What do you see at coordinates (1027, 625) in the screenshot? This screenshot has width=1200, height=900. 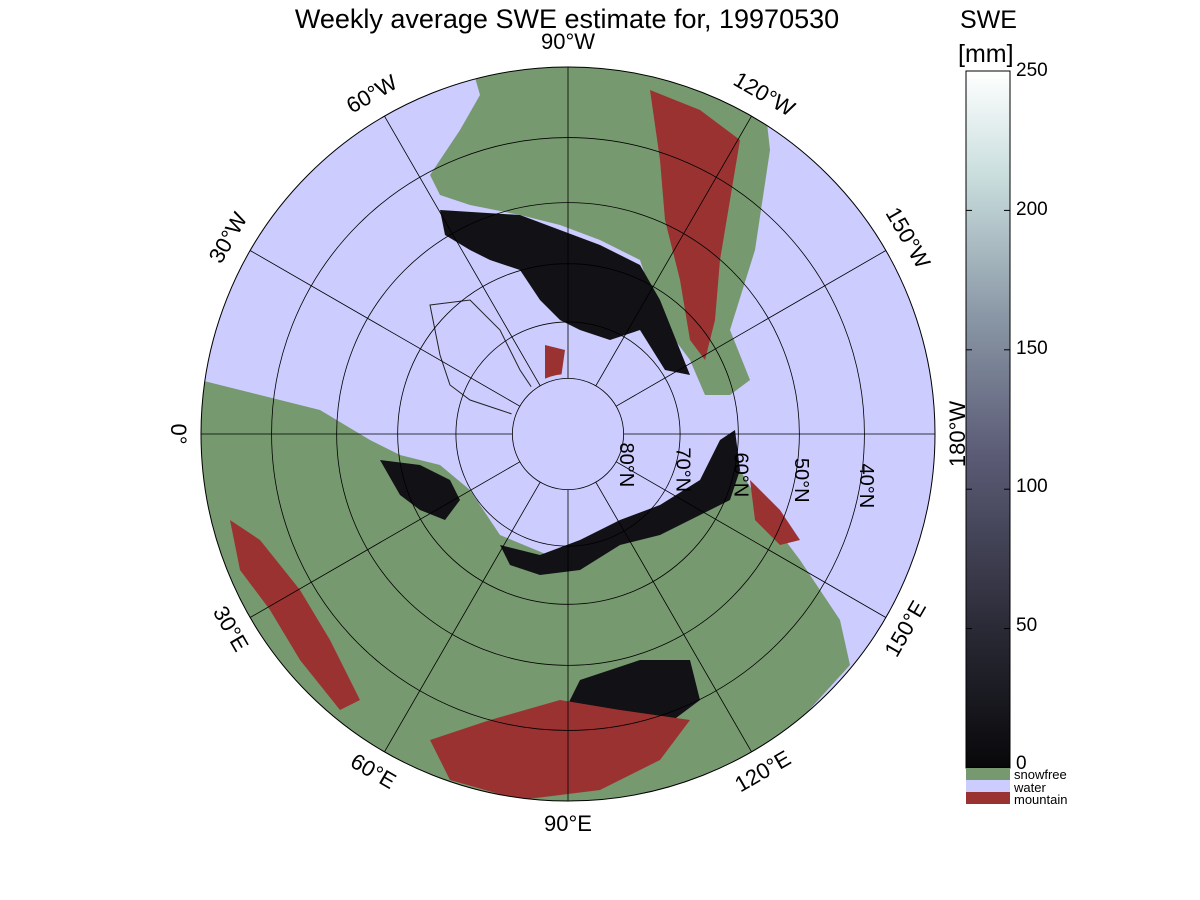 I see `colorbar-tick-label: 50` at bounding box center [1027, 625].